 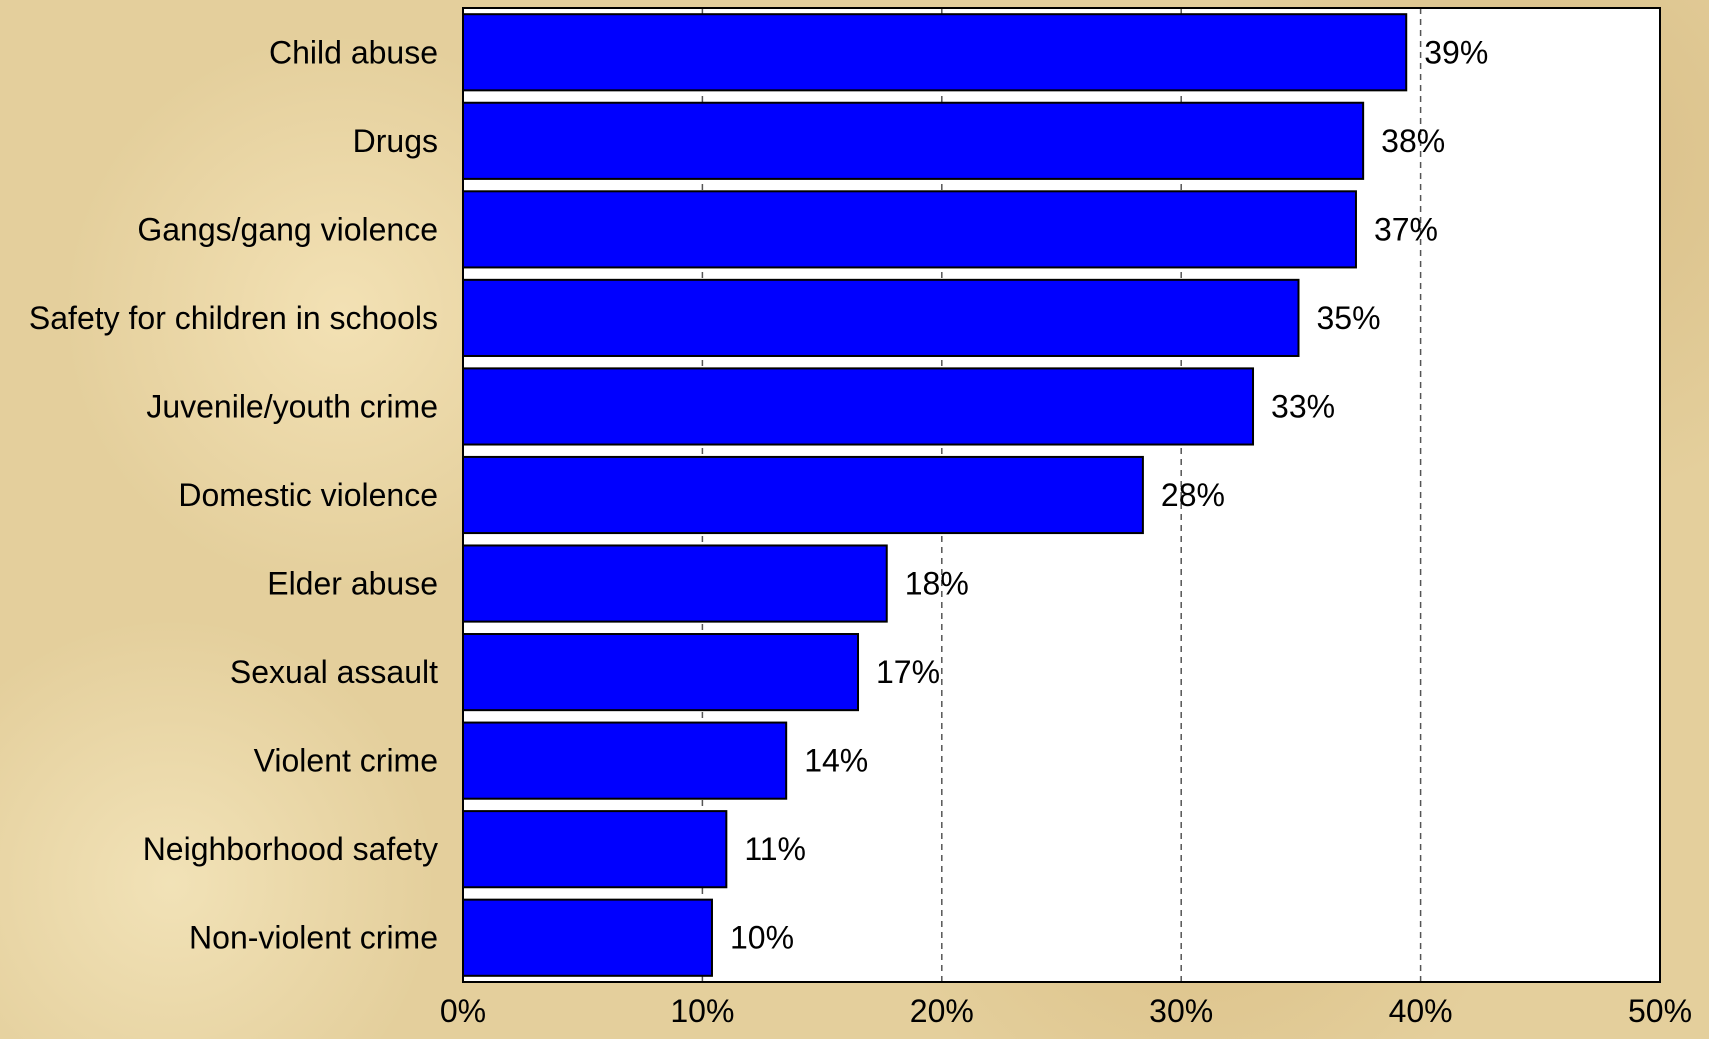 What do you see at coordinates (1406, 229) in the screenshot?
I see `value-label: 37%` at bounding box center [1406, 229].